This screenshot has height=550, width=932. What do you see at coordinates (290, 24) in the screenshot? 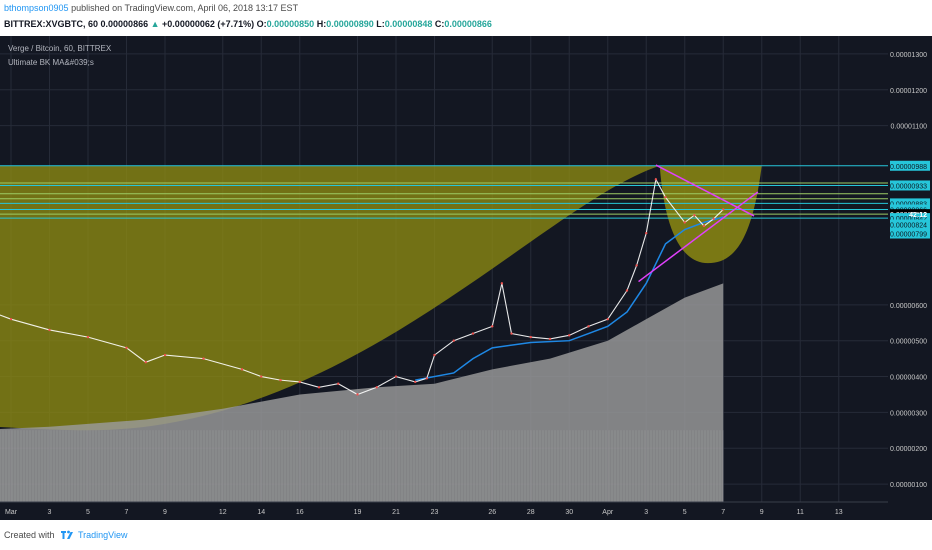
I see `open-value: 0.00000850` at bounding box center [290, 24].